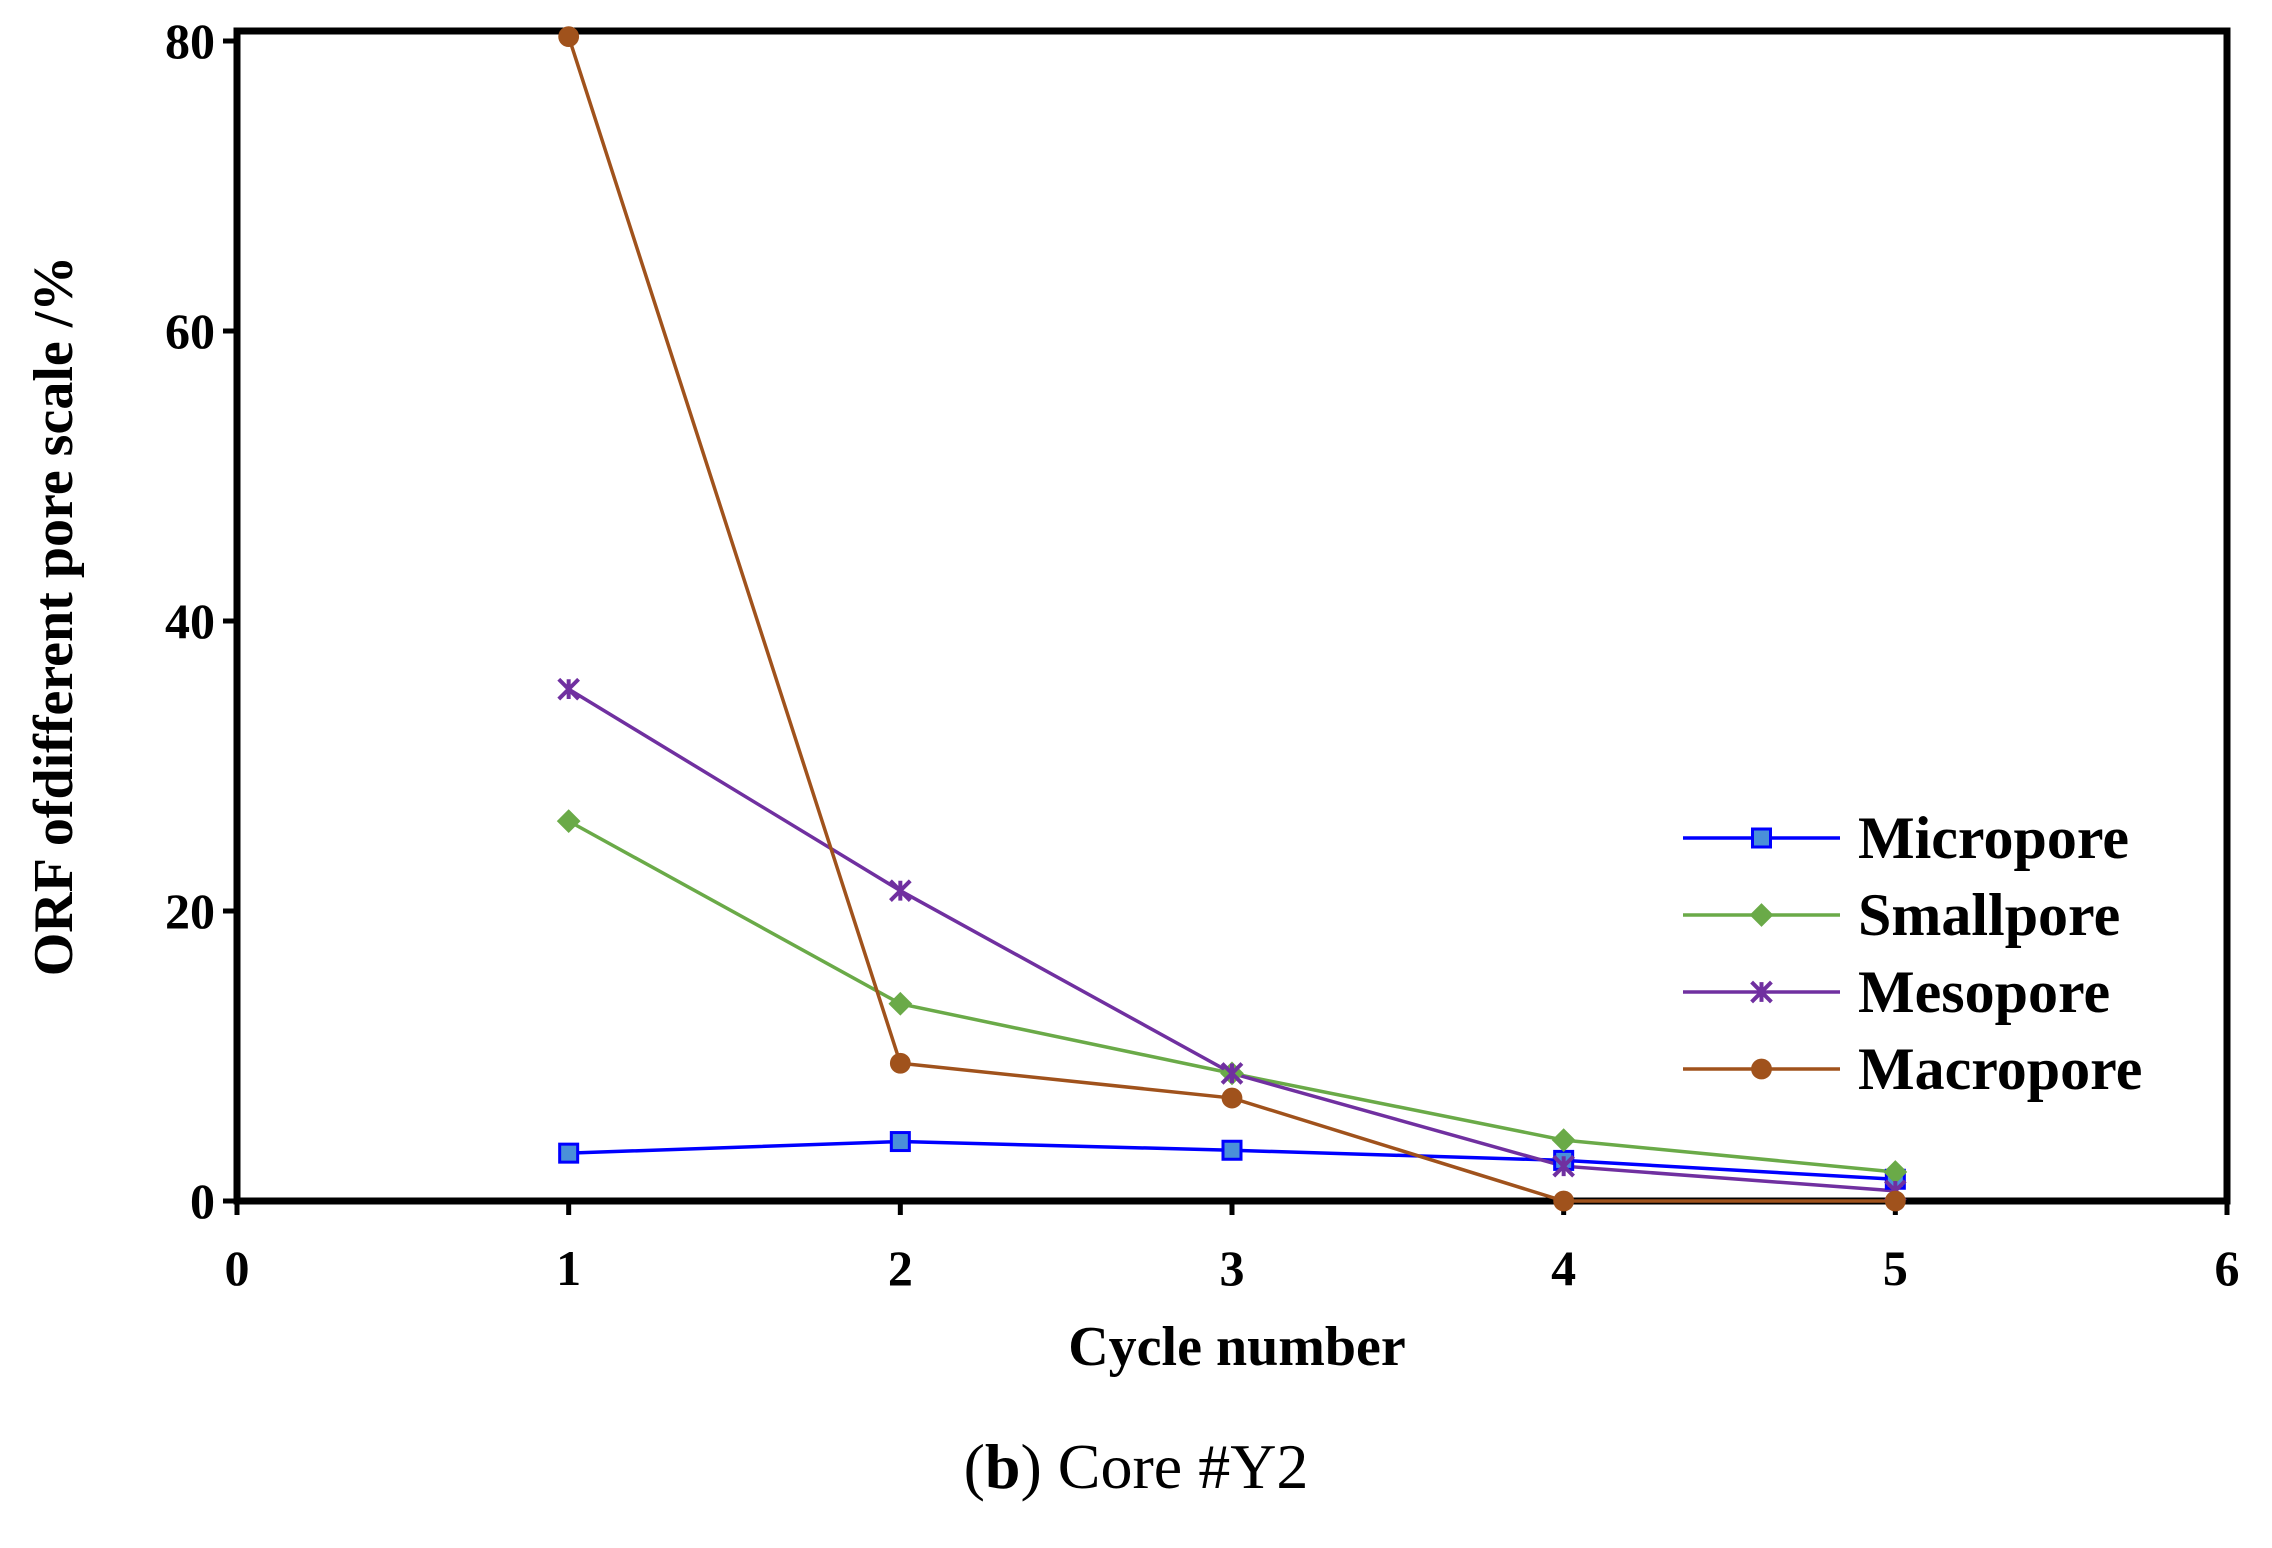 The width and height of the screenshot is (2272, 1548). I want to click on x-tick-label: 5, so click(1895, 1268).